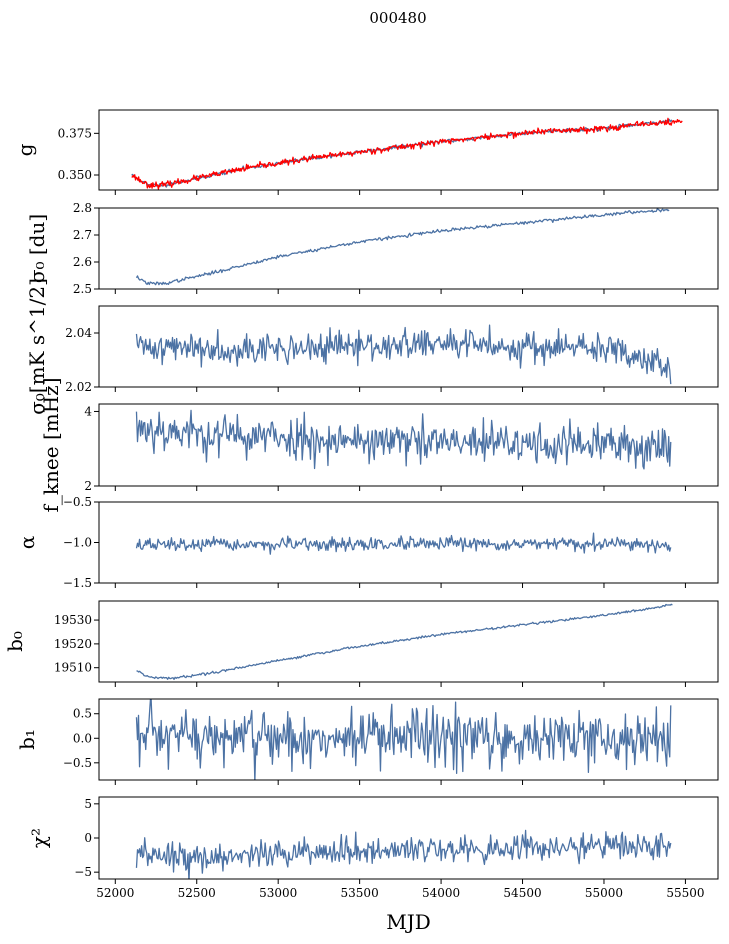  What do you see at coordinates (73, 620) in the screenshot?
I see `y-tick-label: 19530` at bounding box center [73, 620].